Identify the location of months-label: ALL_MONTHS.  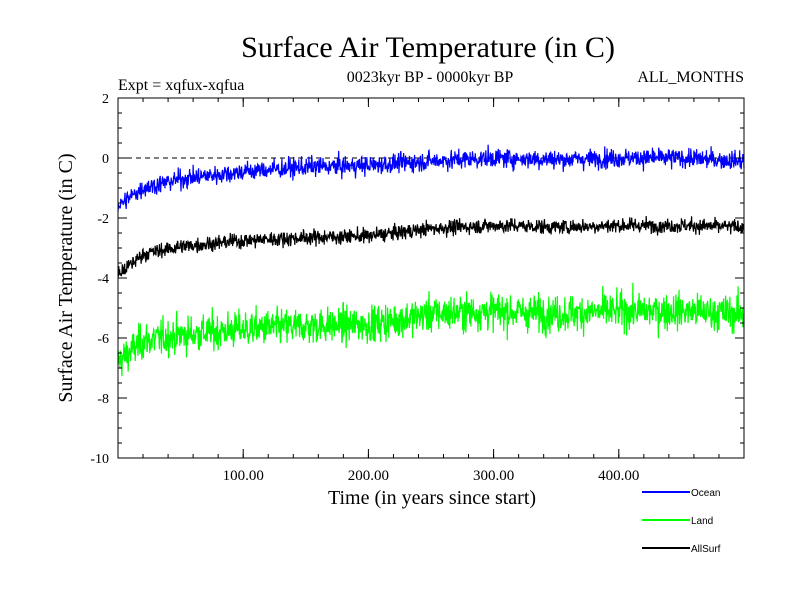
(690, 77).